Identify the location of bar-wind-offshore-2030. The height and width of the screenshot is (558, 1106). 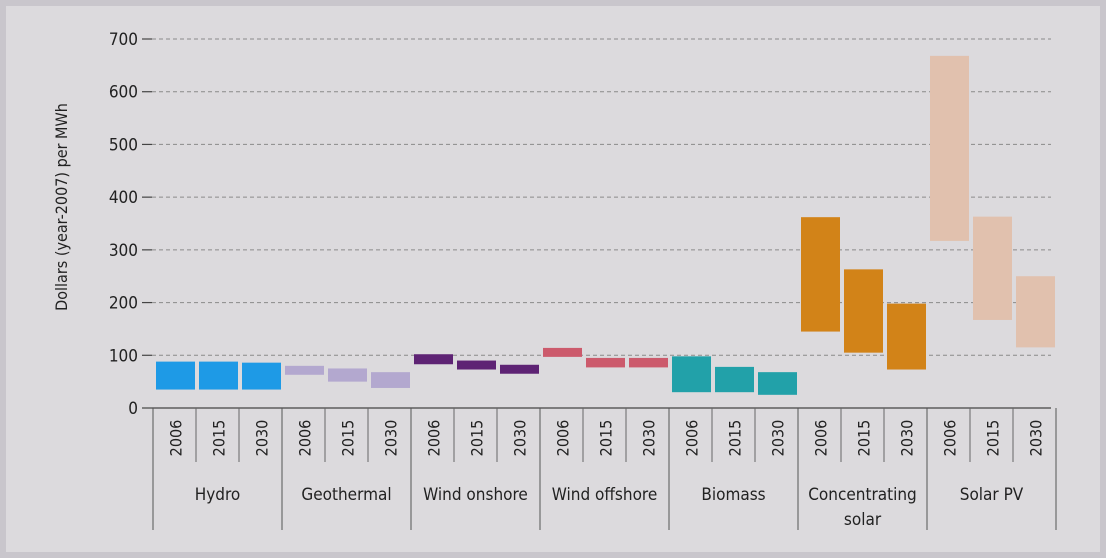
(648, 362).